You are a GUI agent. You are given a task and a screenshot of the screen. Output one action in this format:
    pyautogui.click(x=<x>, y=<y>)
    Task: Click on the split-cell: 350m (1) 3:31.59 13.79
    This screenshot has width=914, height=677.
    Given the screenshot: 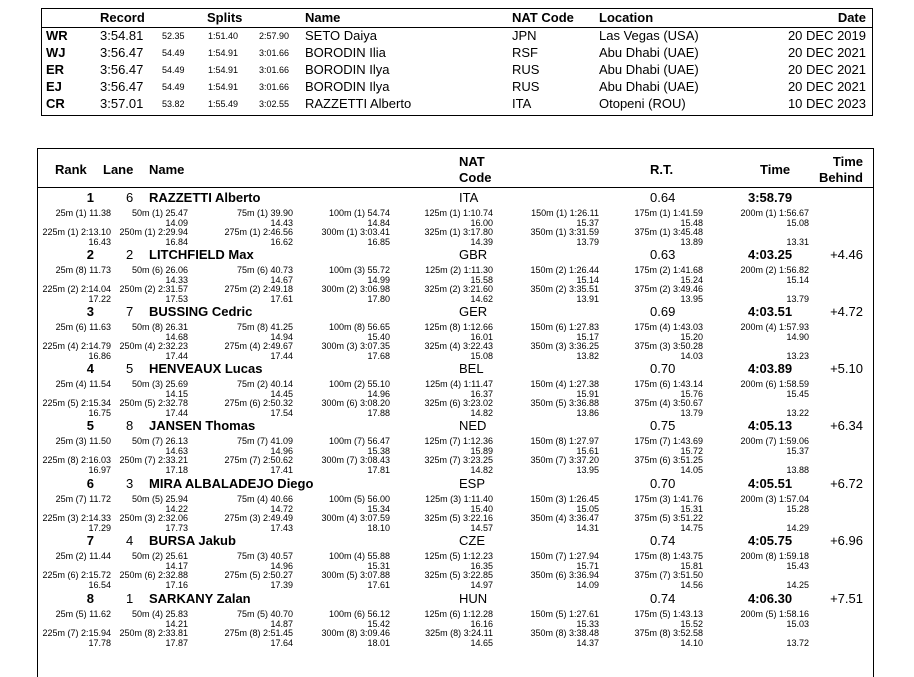 What is the action you would take?
    pyautogui.click(x=544, y=237)
    